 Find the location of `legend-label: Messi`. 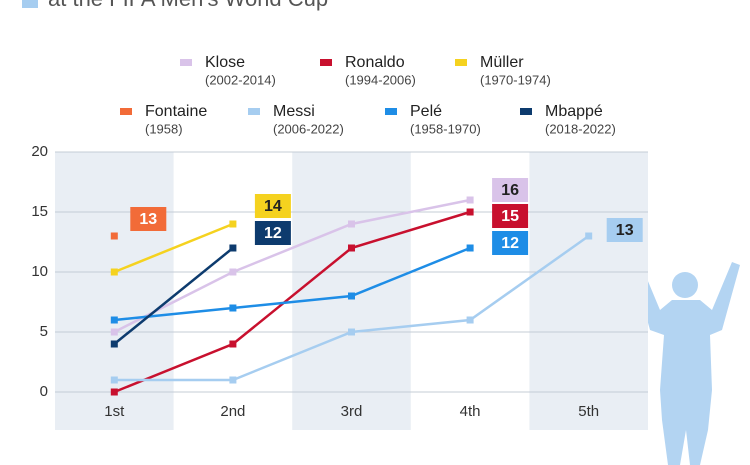

legend-label: Messi is located at coordinates (294, 111).